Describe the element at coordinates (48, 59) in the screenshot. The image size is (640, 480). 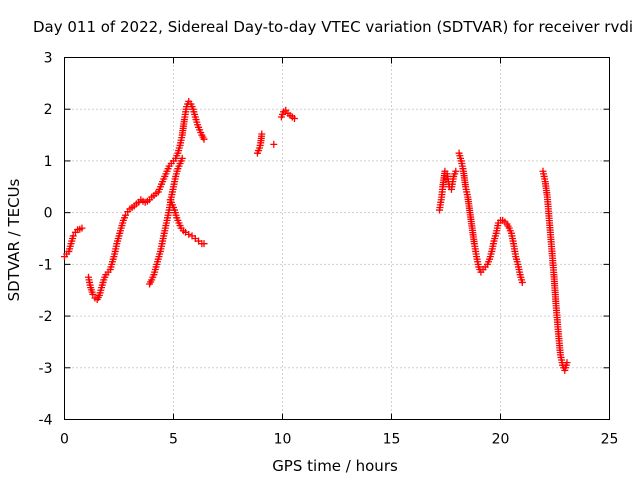
I see `y-tick-label: 3` at that location.